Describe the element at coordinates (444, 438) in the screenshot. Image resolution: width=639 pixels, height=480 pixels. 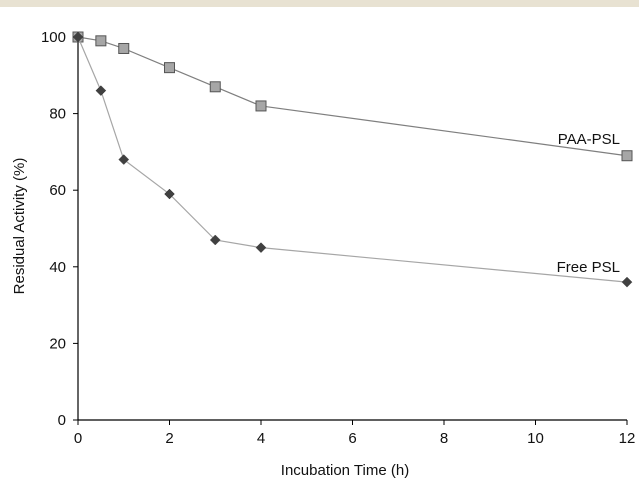
I see `x-tick-label: 8` at that location.